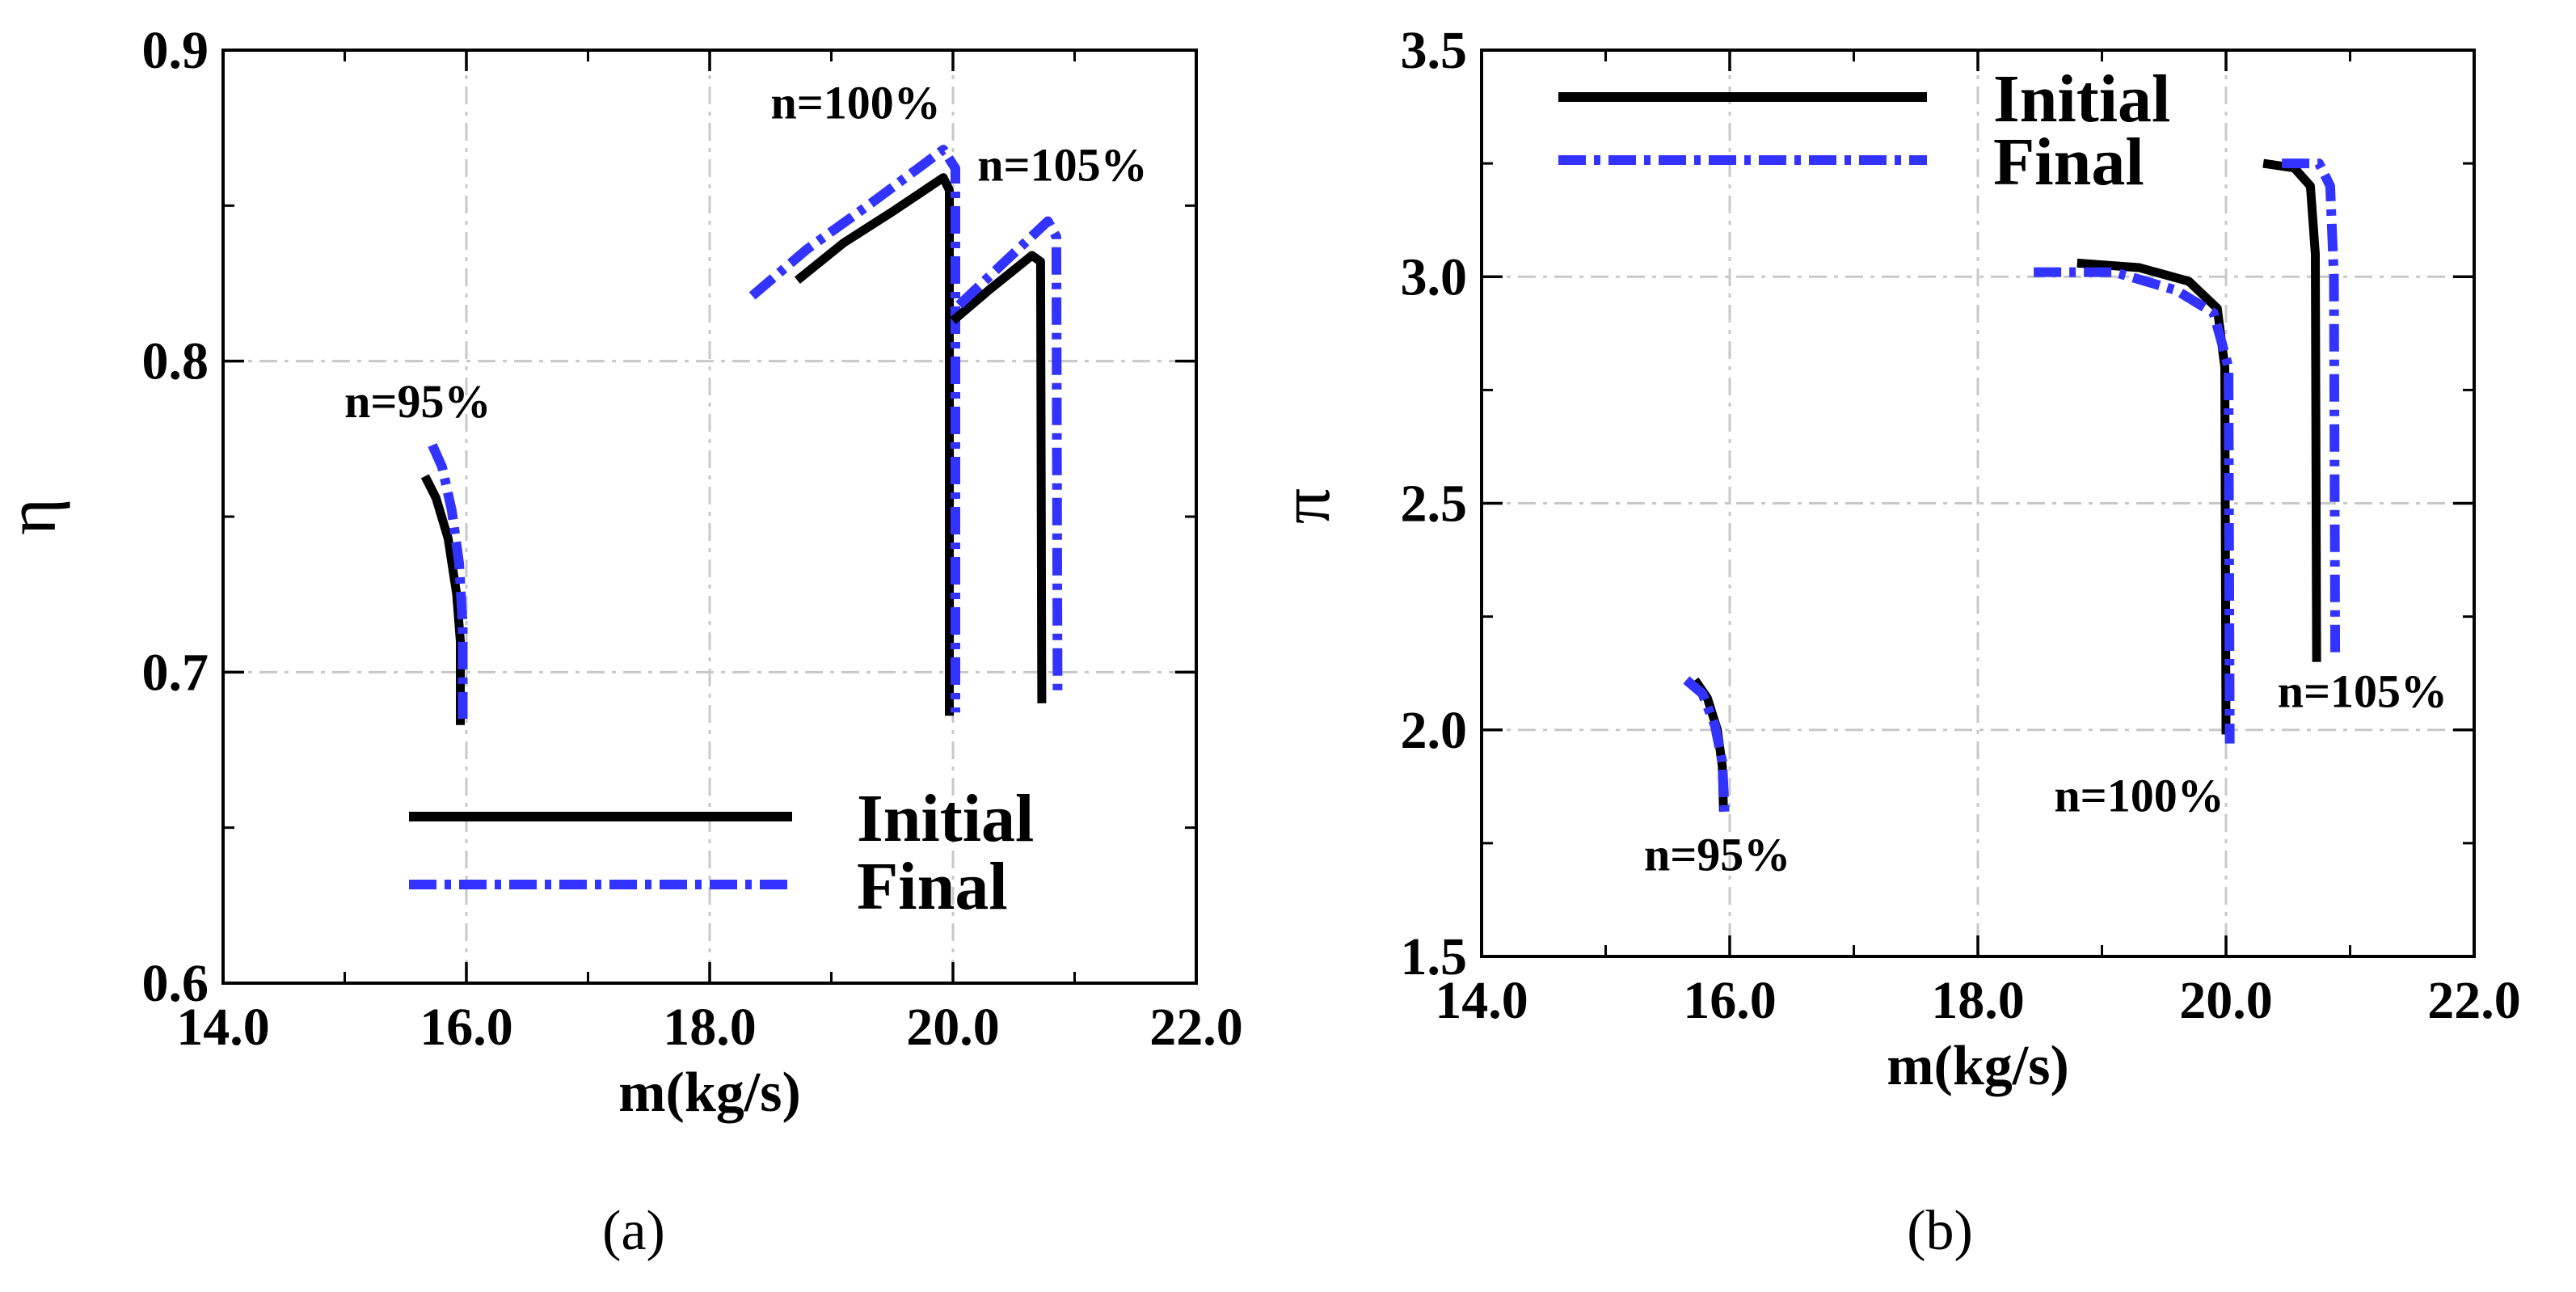  Describe the element at coordinates (998, 477) in the screenshot. I see `series-initial-105pct` at that location.